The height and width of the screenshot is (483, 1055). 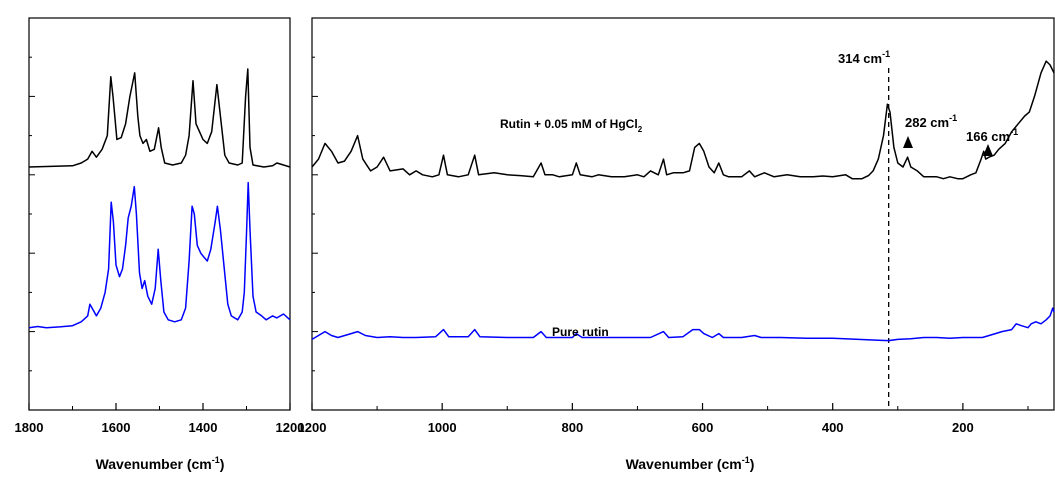 I want to click on left-x-tick-label: 1200, so click(x=290, y=427).